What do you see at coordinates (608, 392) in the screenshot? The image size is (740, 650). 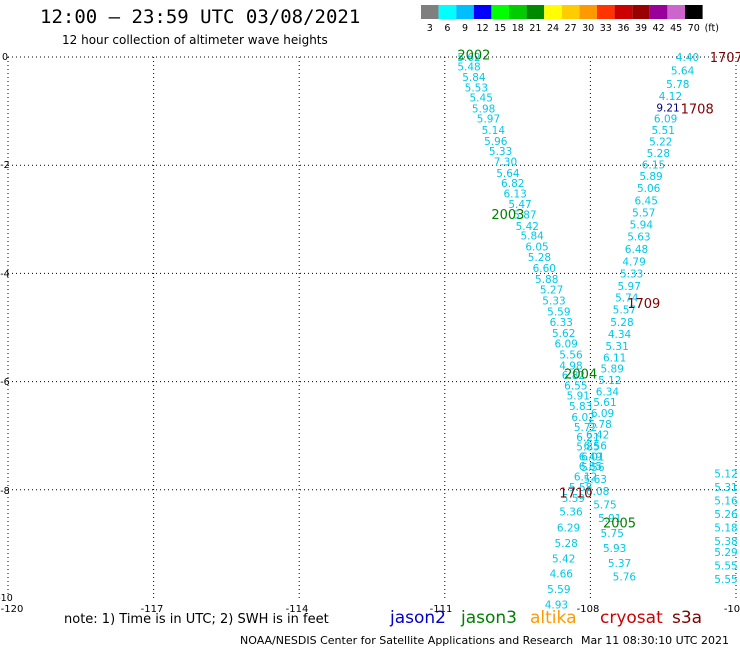 I see `swh-value-s3a: 6.34` at bounding box center [608, 392].